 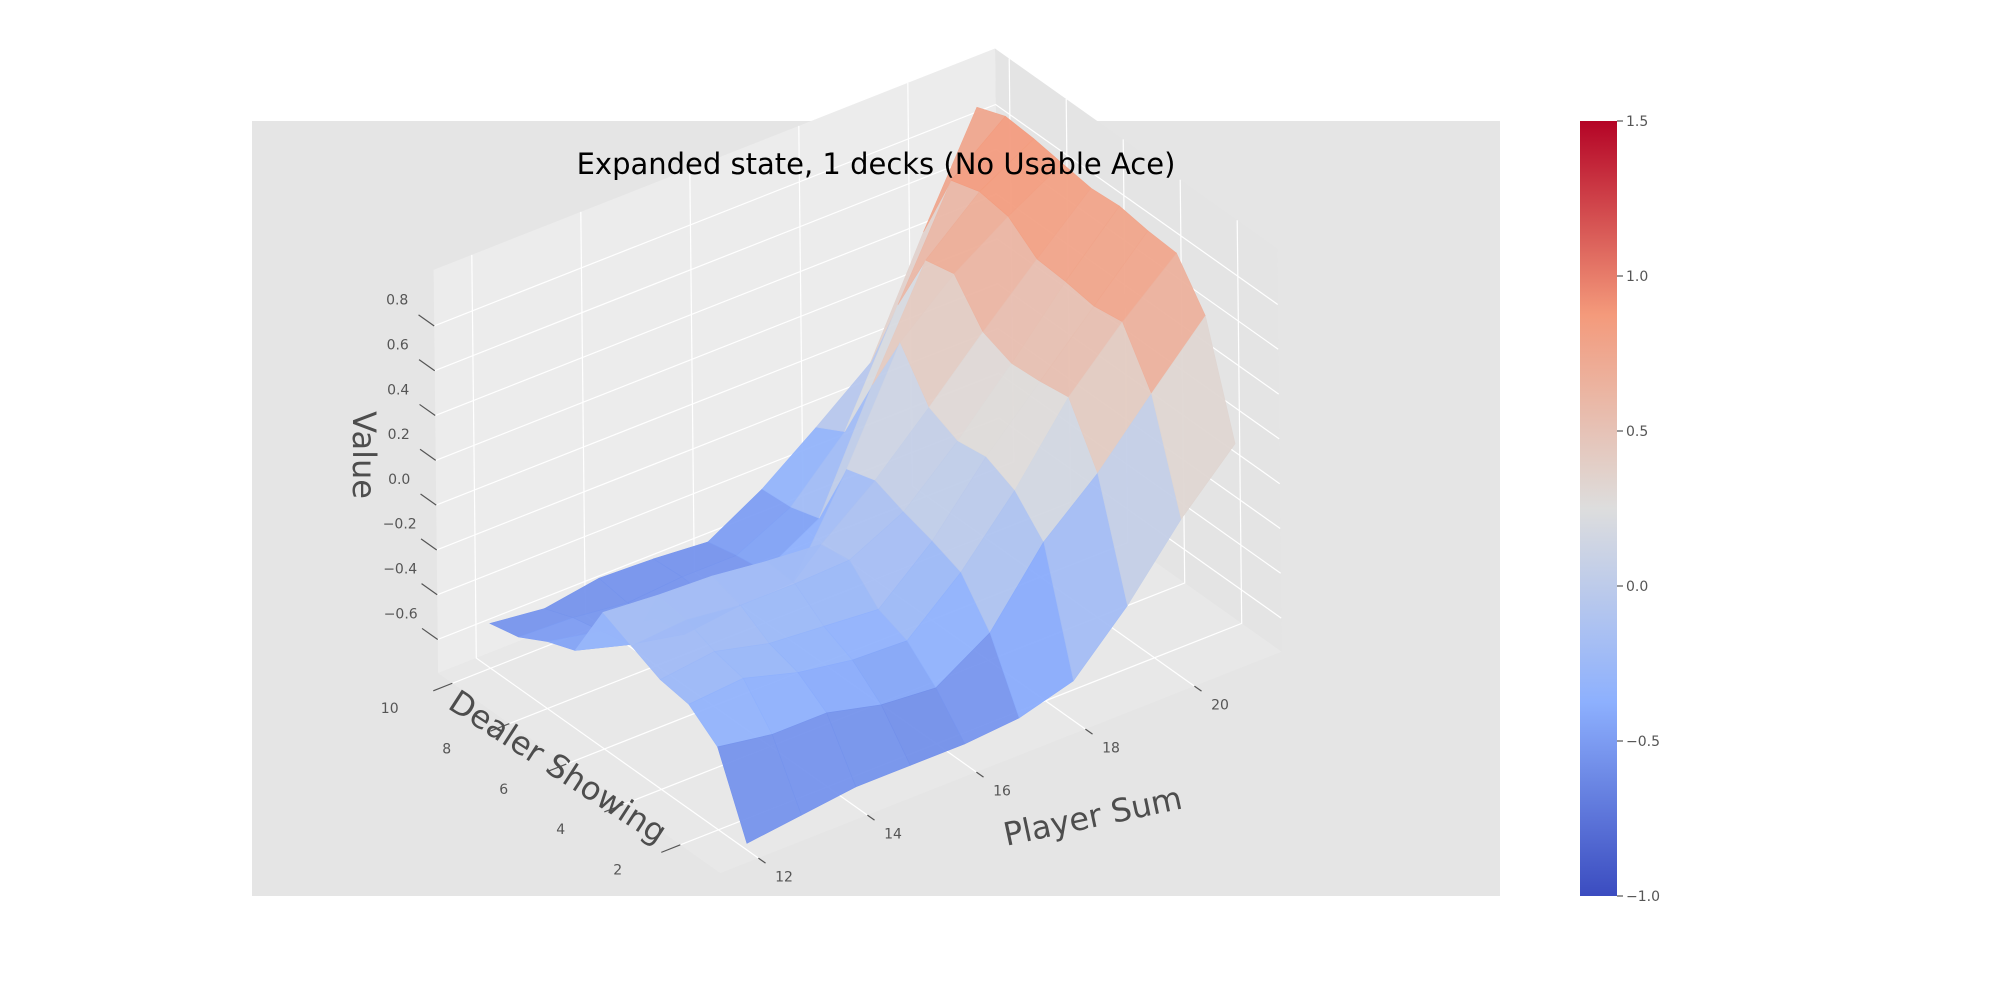 What do you see at coordinates (617, 871) in the screenshot?
I see `y-tick-label: 2` at bounding box center [617, 871].